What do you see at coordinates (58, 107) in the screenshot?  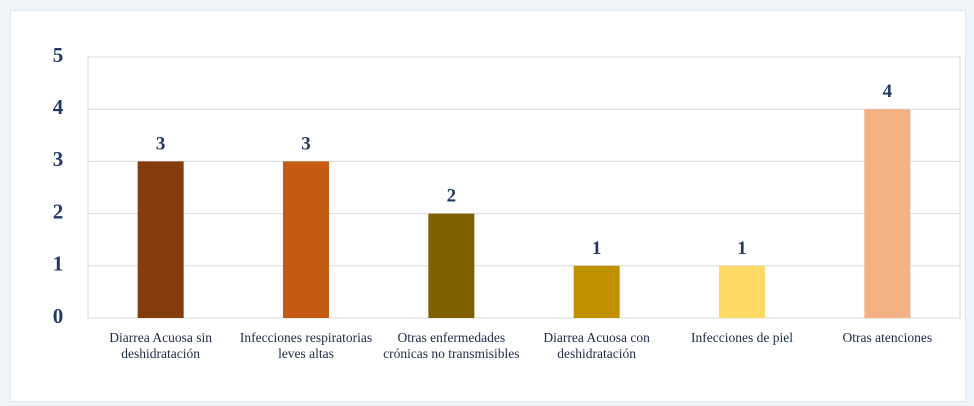 I see `y-tick-label: 4` at bounding box center [58, 107].